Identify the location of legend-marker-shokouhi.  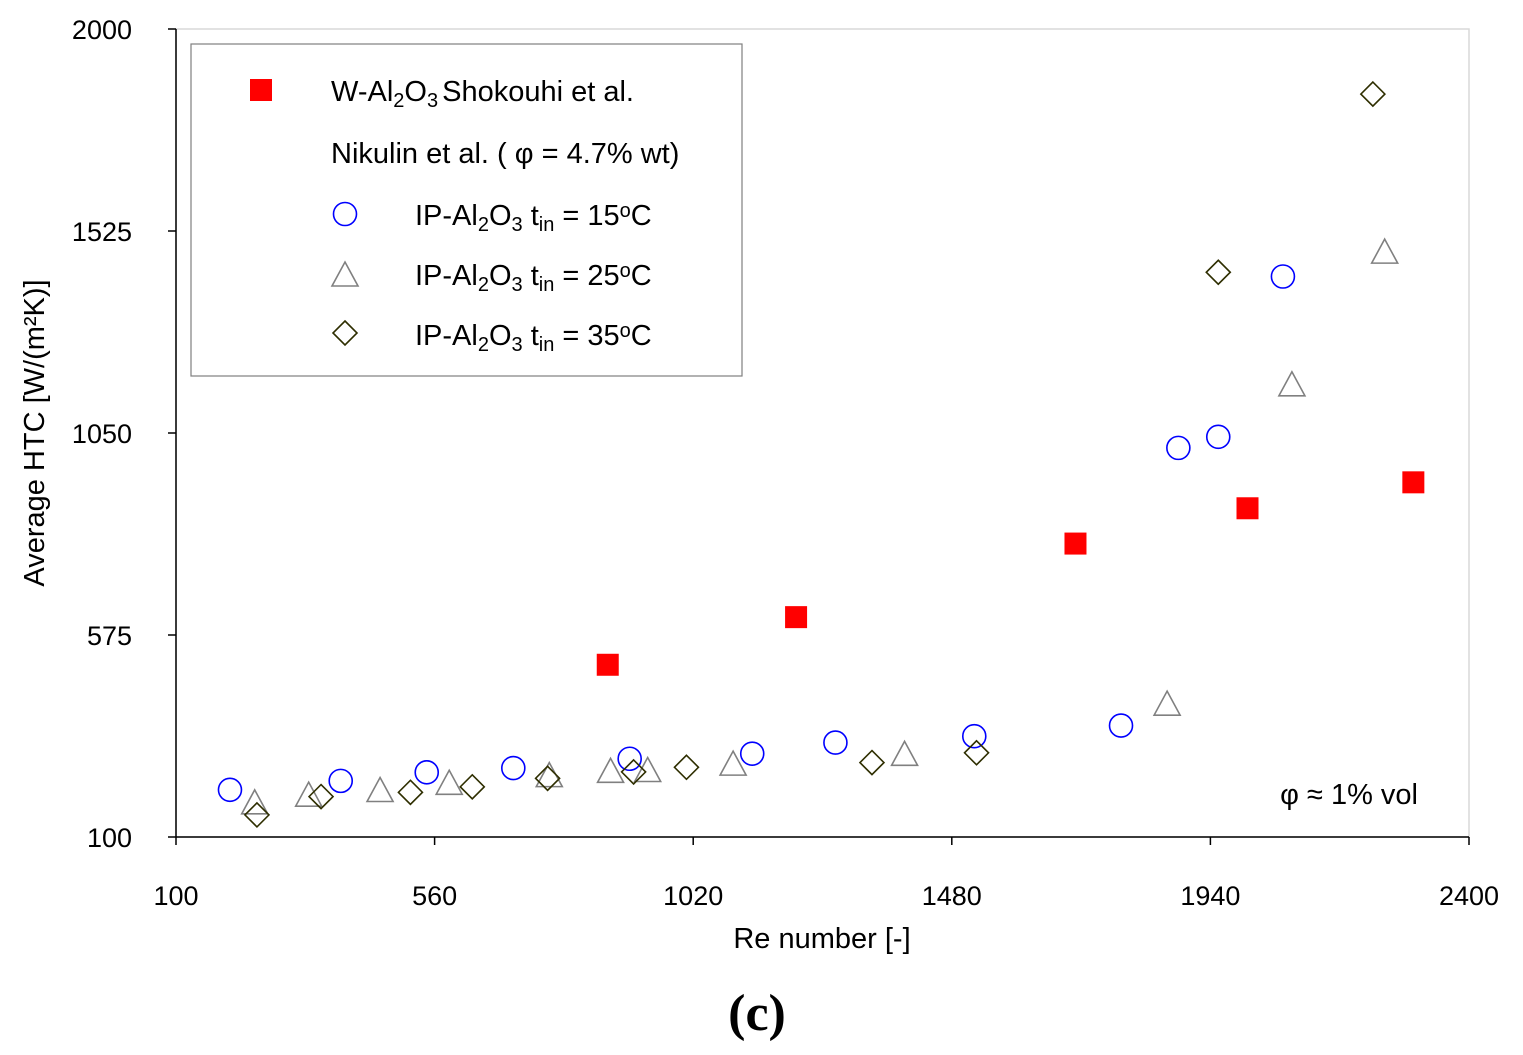
(261, 90).